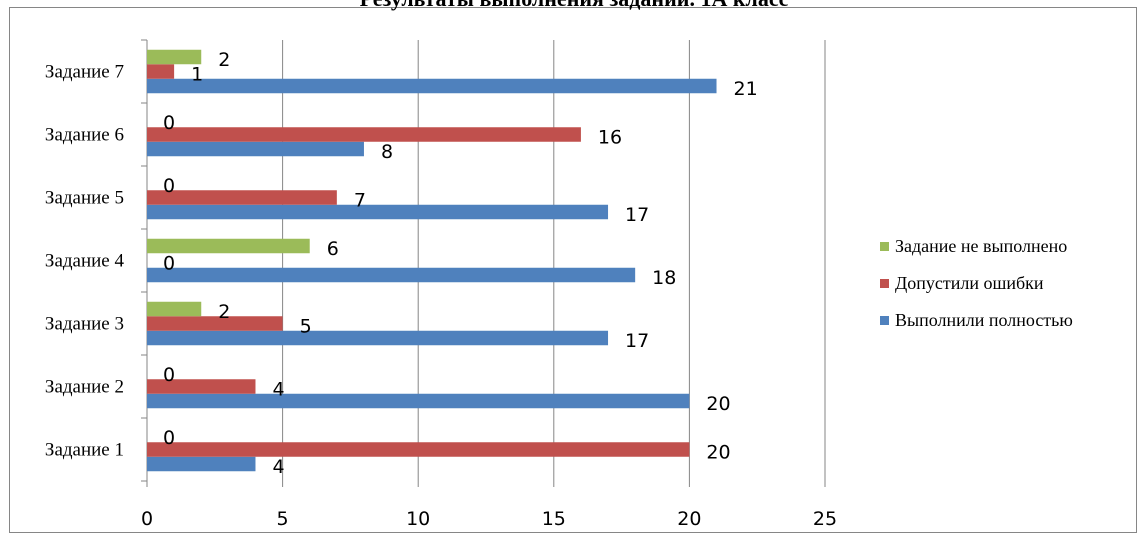  I want to click on category-label: Задание 6, so click(84, 135).